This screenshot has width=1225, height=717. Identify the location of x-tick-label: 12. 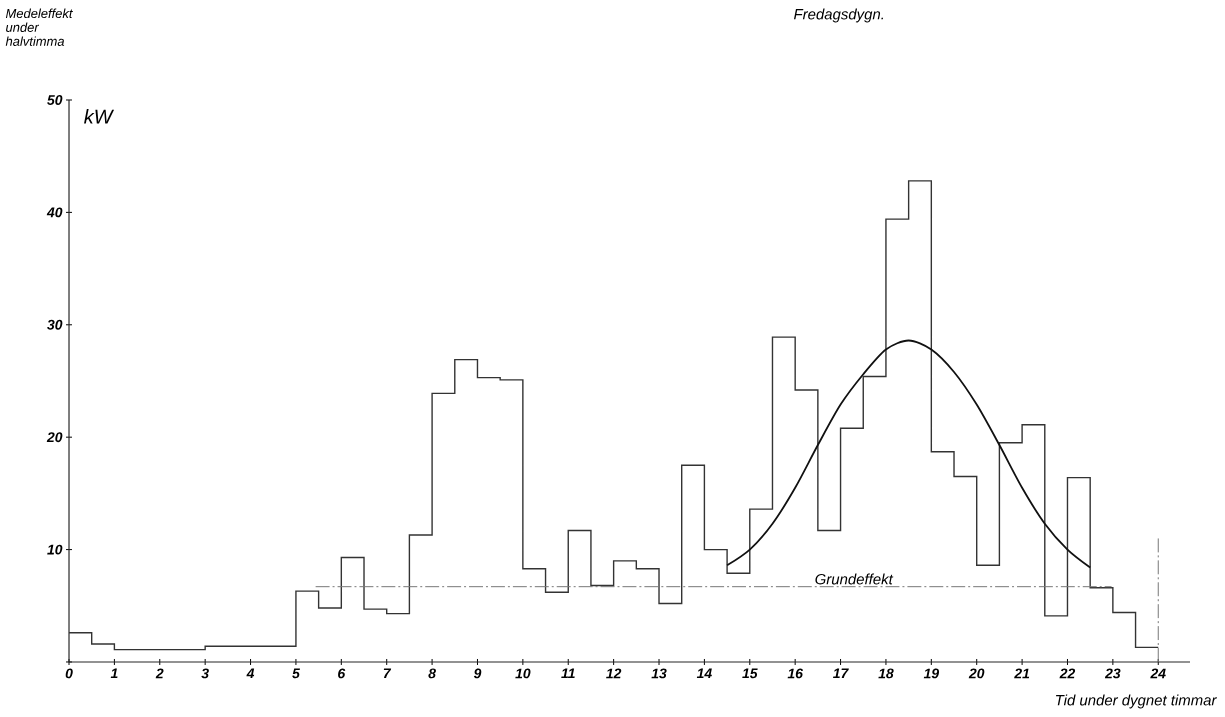
(614, 673).